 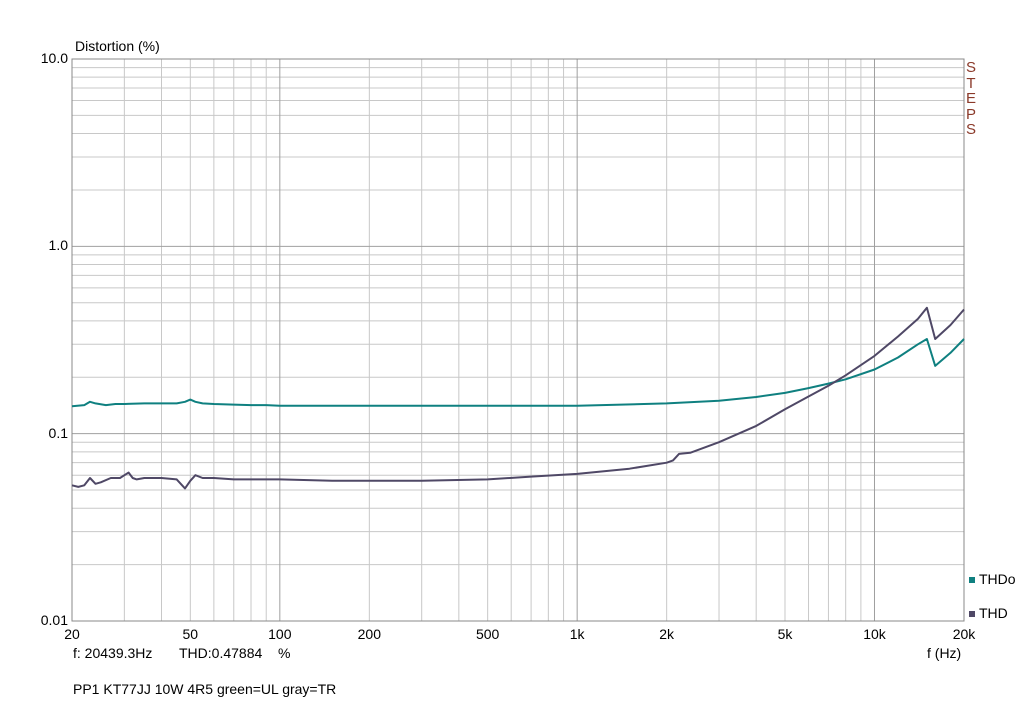 What do you see at coordinates (944, 653) in the screenshot?
I see `x-axis-label: f (Hz)` at bounding box center [944, 653].